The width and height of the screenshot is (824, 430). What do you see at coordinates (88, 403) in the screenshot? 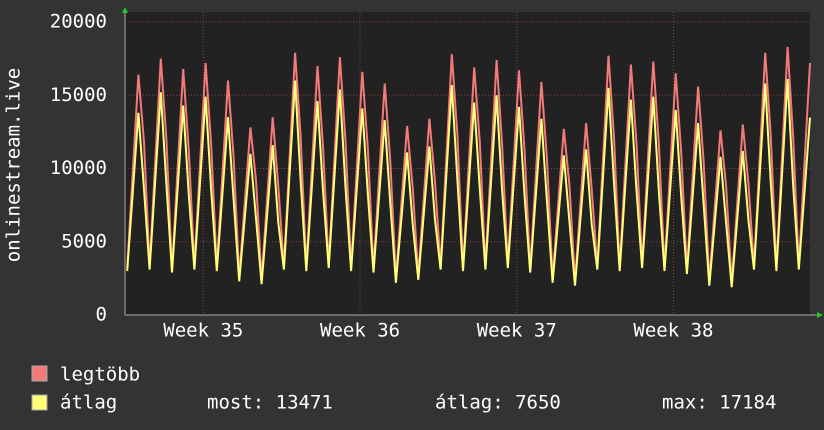
I see `legend-label: átlag` at bounding box center [88, 403].